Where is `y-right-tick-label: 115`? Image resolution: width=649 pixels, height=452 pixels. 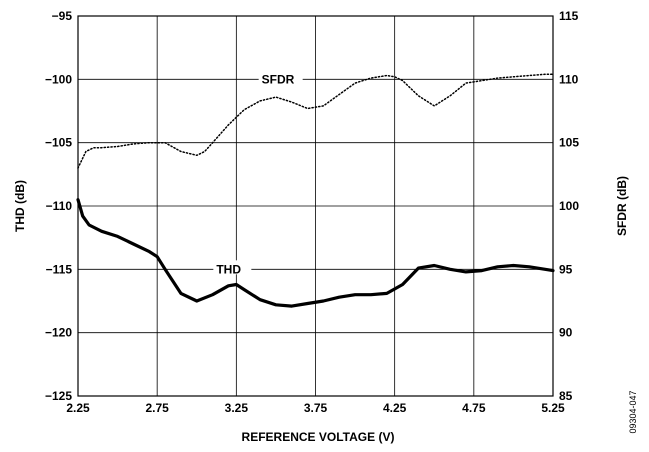 y-right-tick-label: 115 is located at coordinates (569, 16).